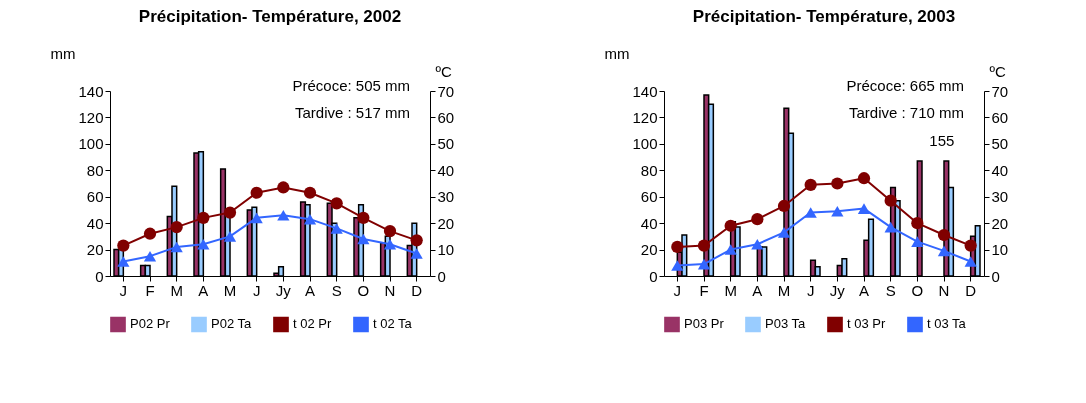  Describe the element at coordinates (995, 276) in the screenshot. I see `y2-tick-label: 0` at that location.